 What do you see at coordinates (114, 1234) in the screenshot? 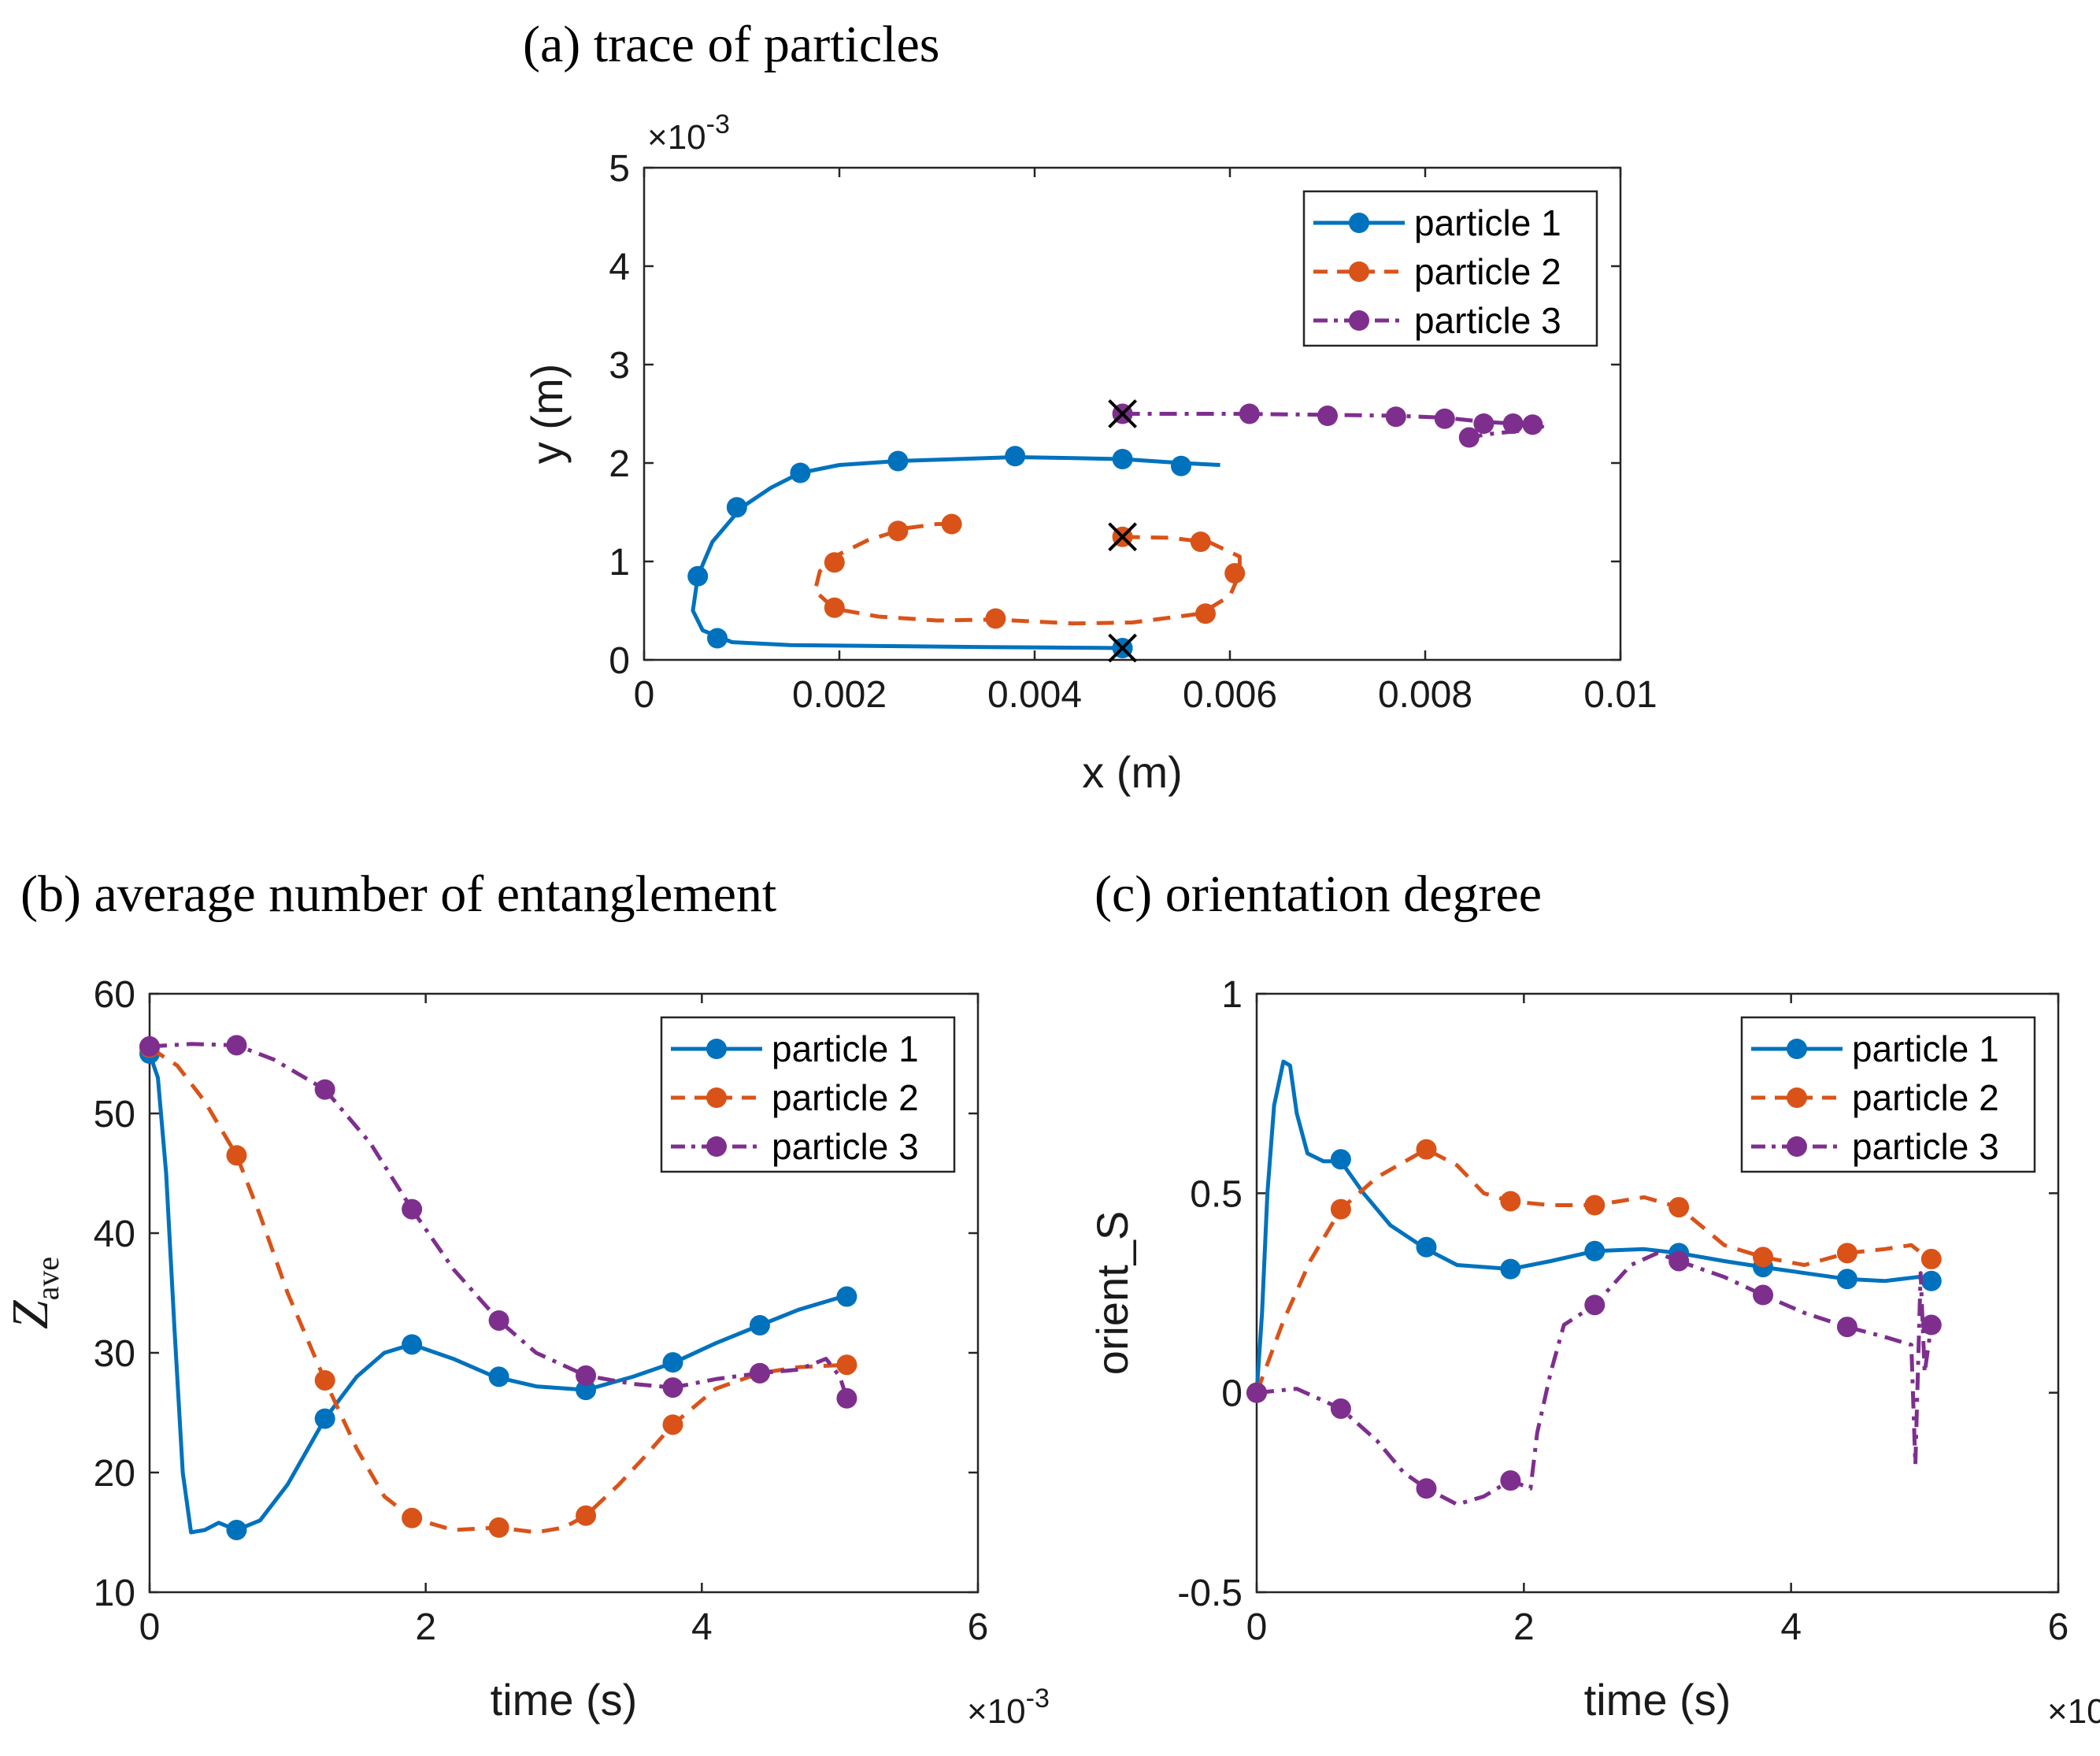
I see `y-tick-label: 40` at bounding box center [114, 1234].